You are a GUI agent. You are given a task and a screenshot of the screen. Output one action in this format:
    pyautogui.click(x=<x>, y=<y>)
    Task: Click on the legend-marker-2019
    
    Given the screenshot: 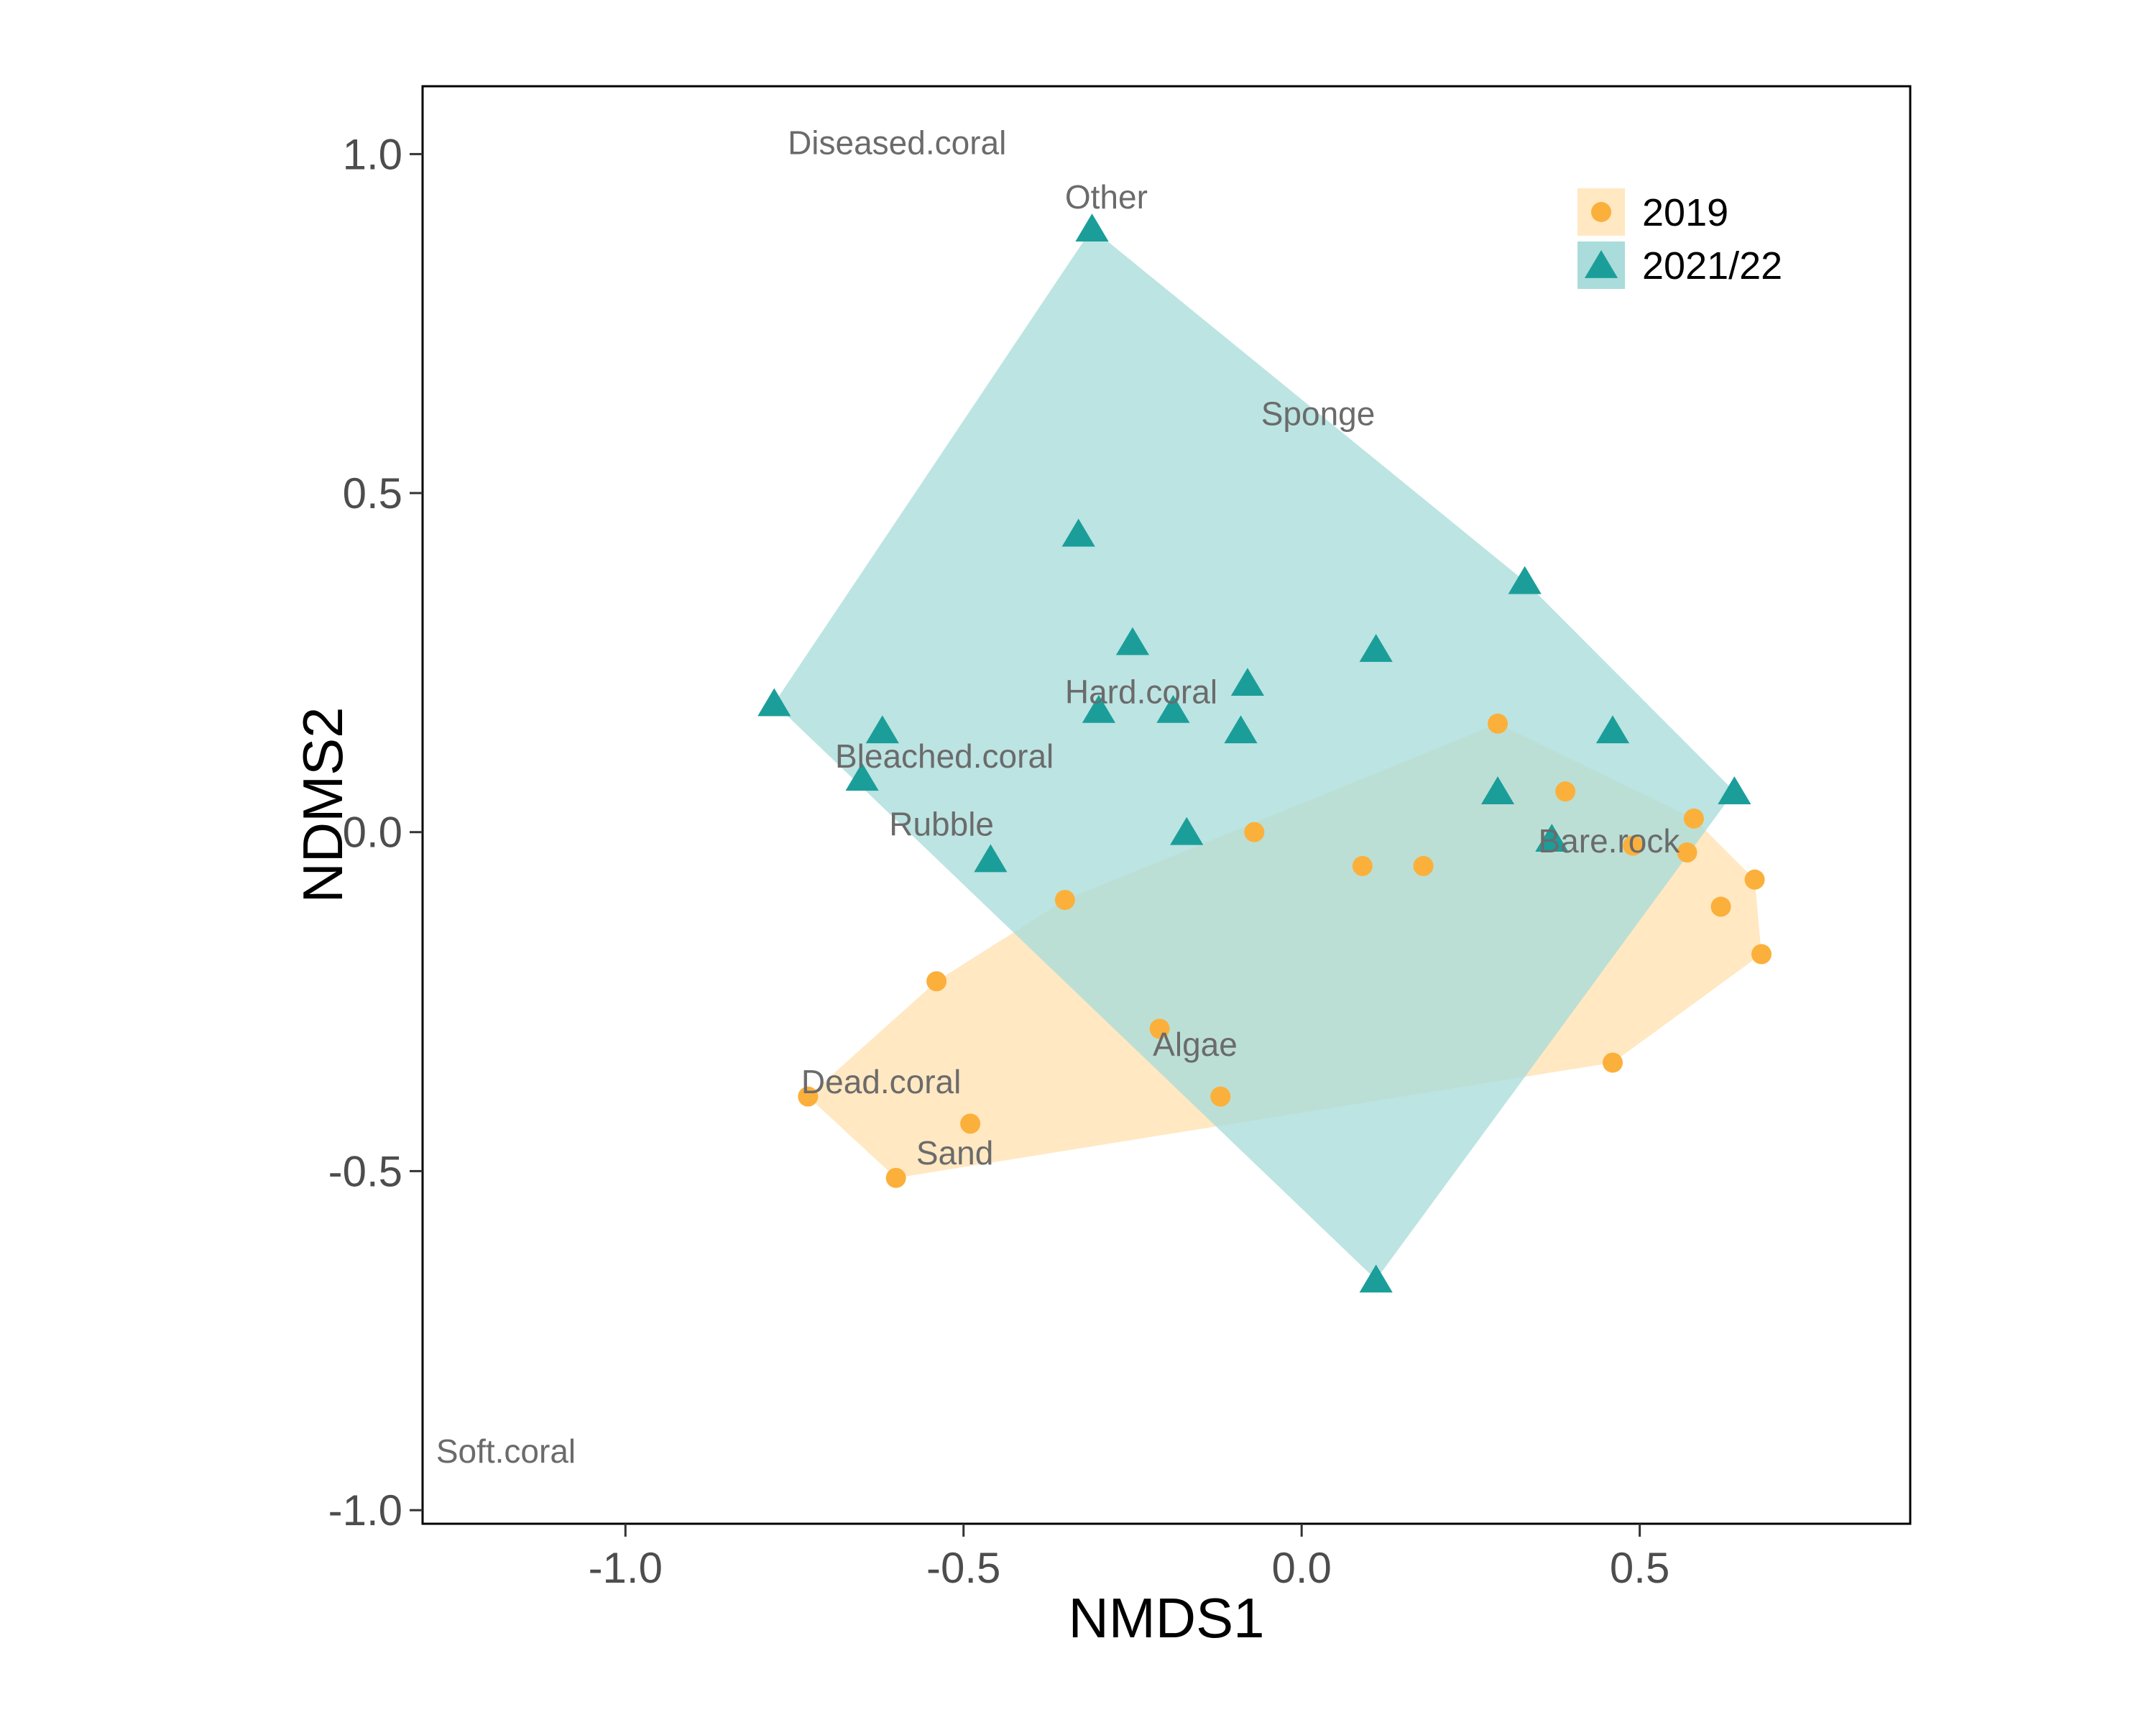 What is the action you would take?
    pyautogui.click(x=1601, y=212)
    